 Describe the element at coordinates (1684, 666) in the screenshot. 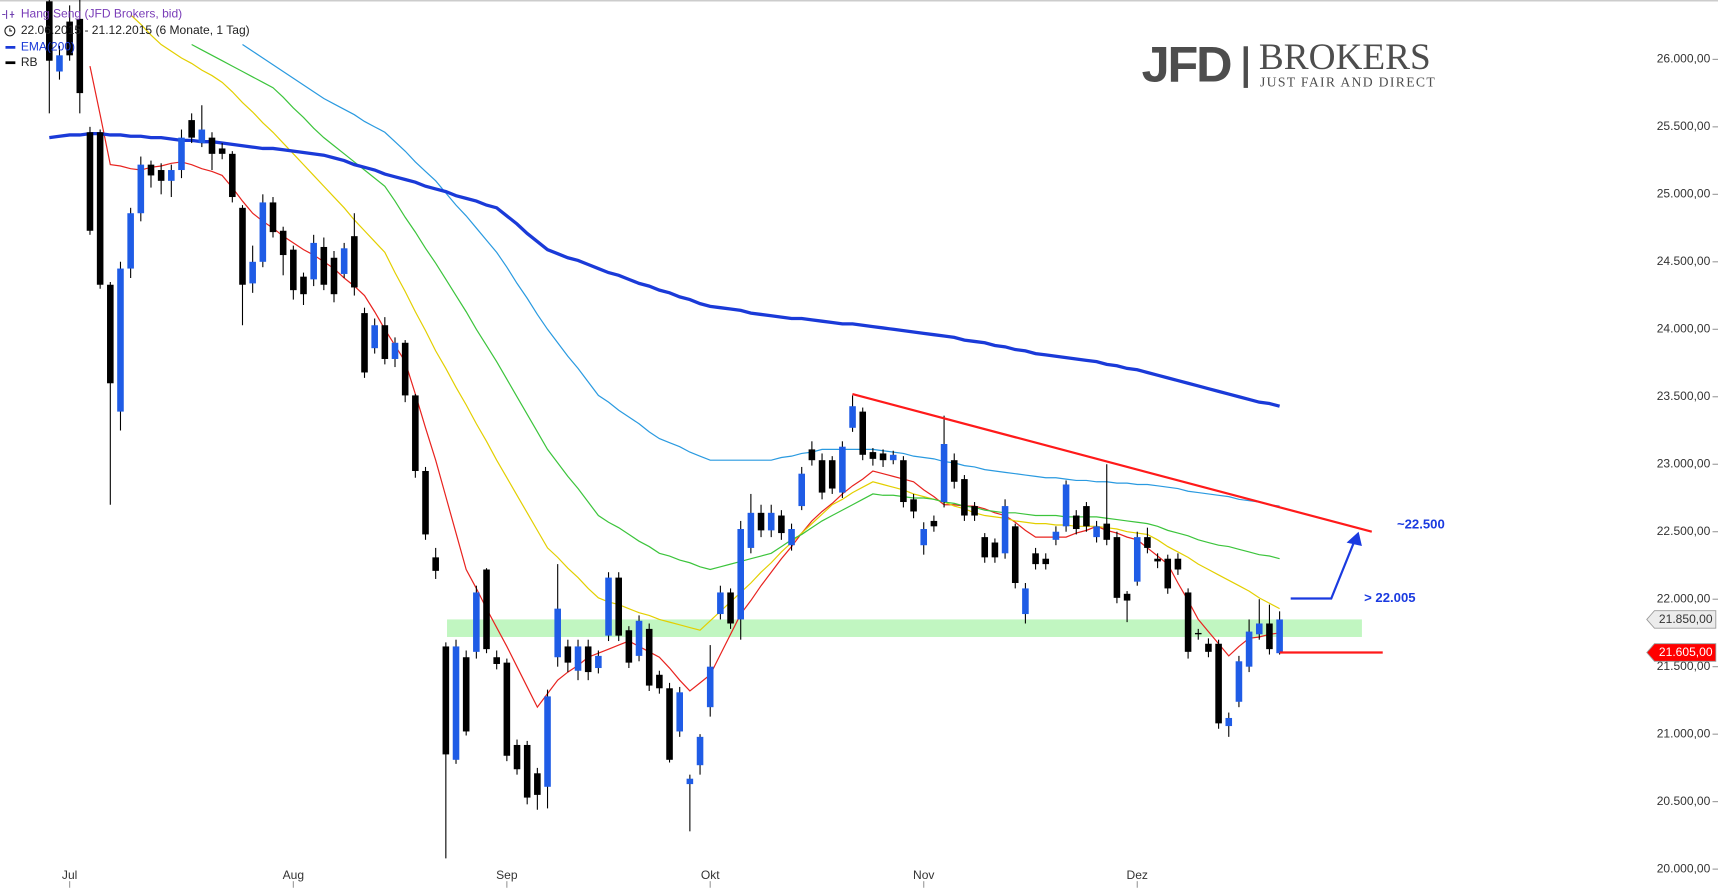

I see `y-tick-label: 21.500,00` at that location.